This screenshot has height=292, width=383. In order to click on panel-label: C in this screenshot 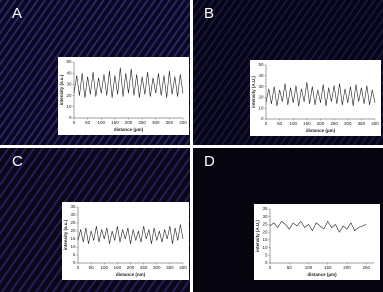, I will do `click(17, 161)`.